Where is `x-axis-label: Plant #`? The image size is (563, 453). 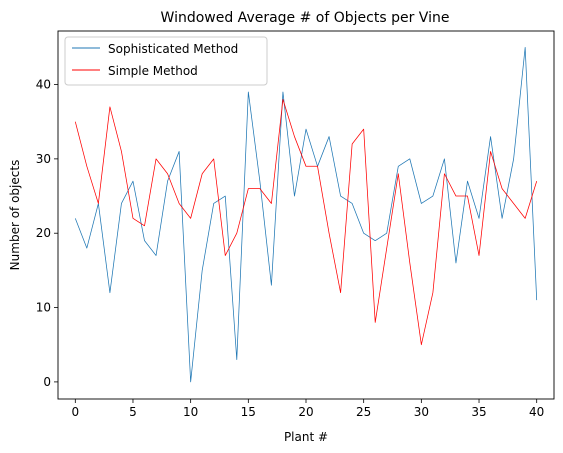
x-axis-label: Plant # is located at coordinates (306, 437).